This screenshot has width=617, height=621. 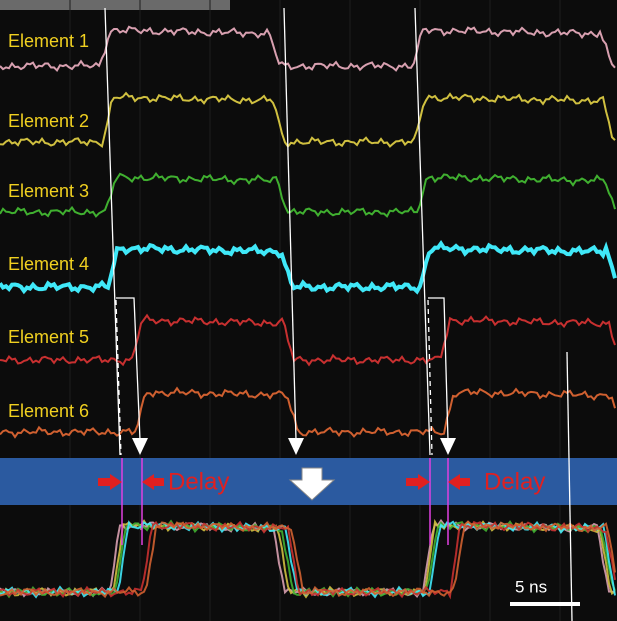 What do you see at coordinates (48, 337) in the screenshot?
I see `element-label: Element 5` at bounding box center [48, 337].